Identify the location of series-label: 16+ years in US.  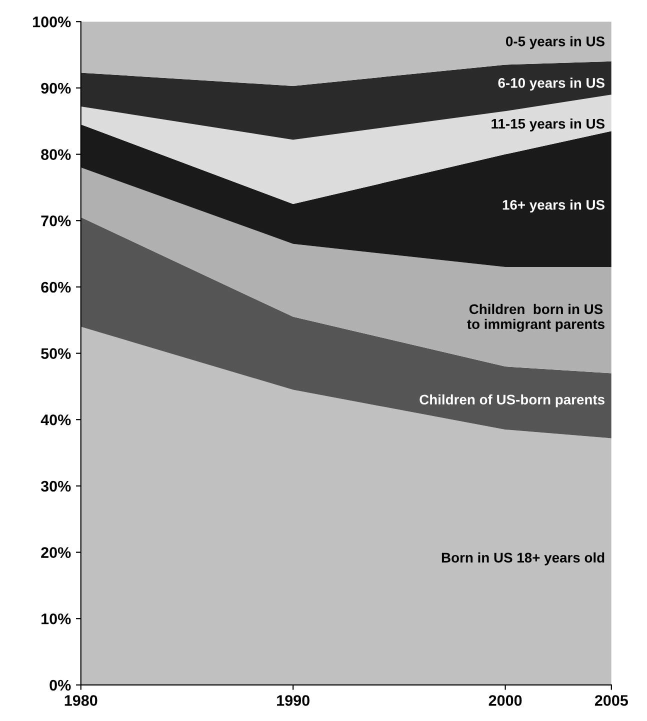
(553, 206).